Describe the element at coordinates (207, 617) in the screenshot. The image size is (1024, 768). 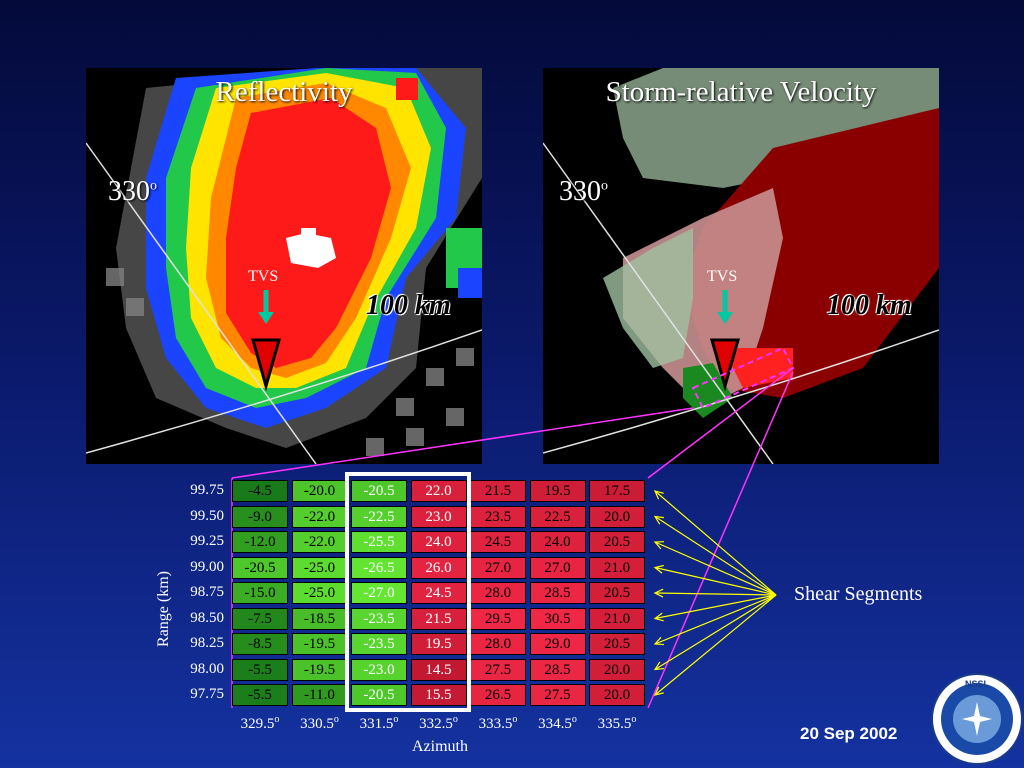
I see `row-label: 98.50` at that location.